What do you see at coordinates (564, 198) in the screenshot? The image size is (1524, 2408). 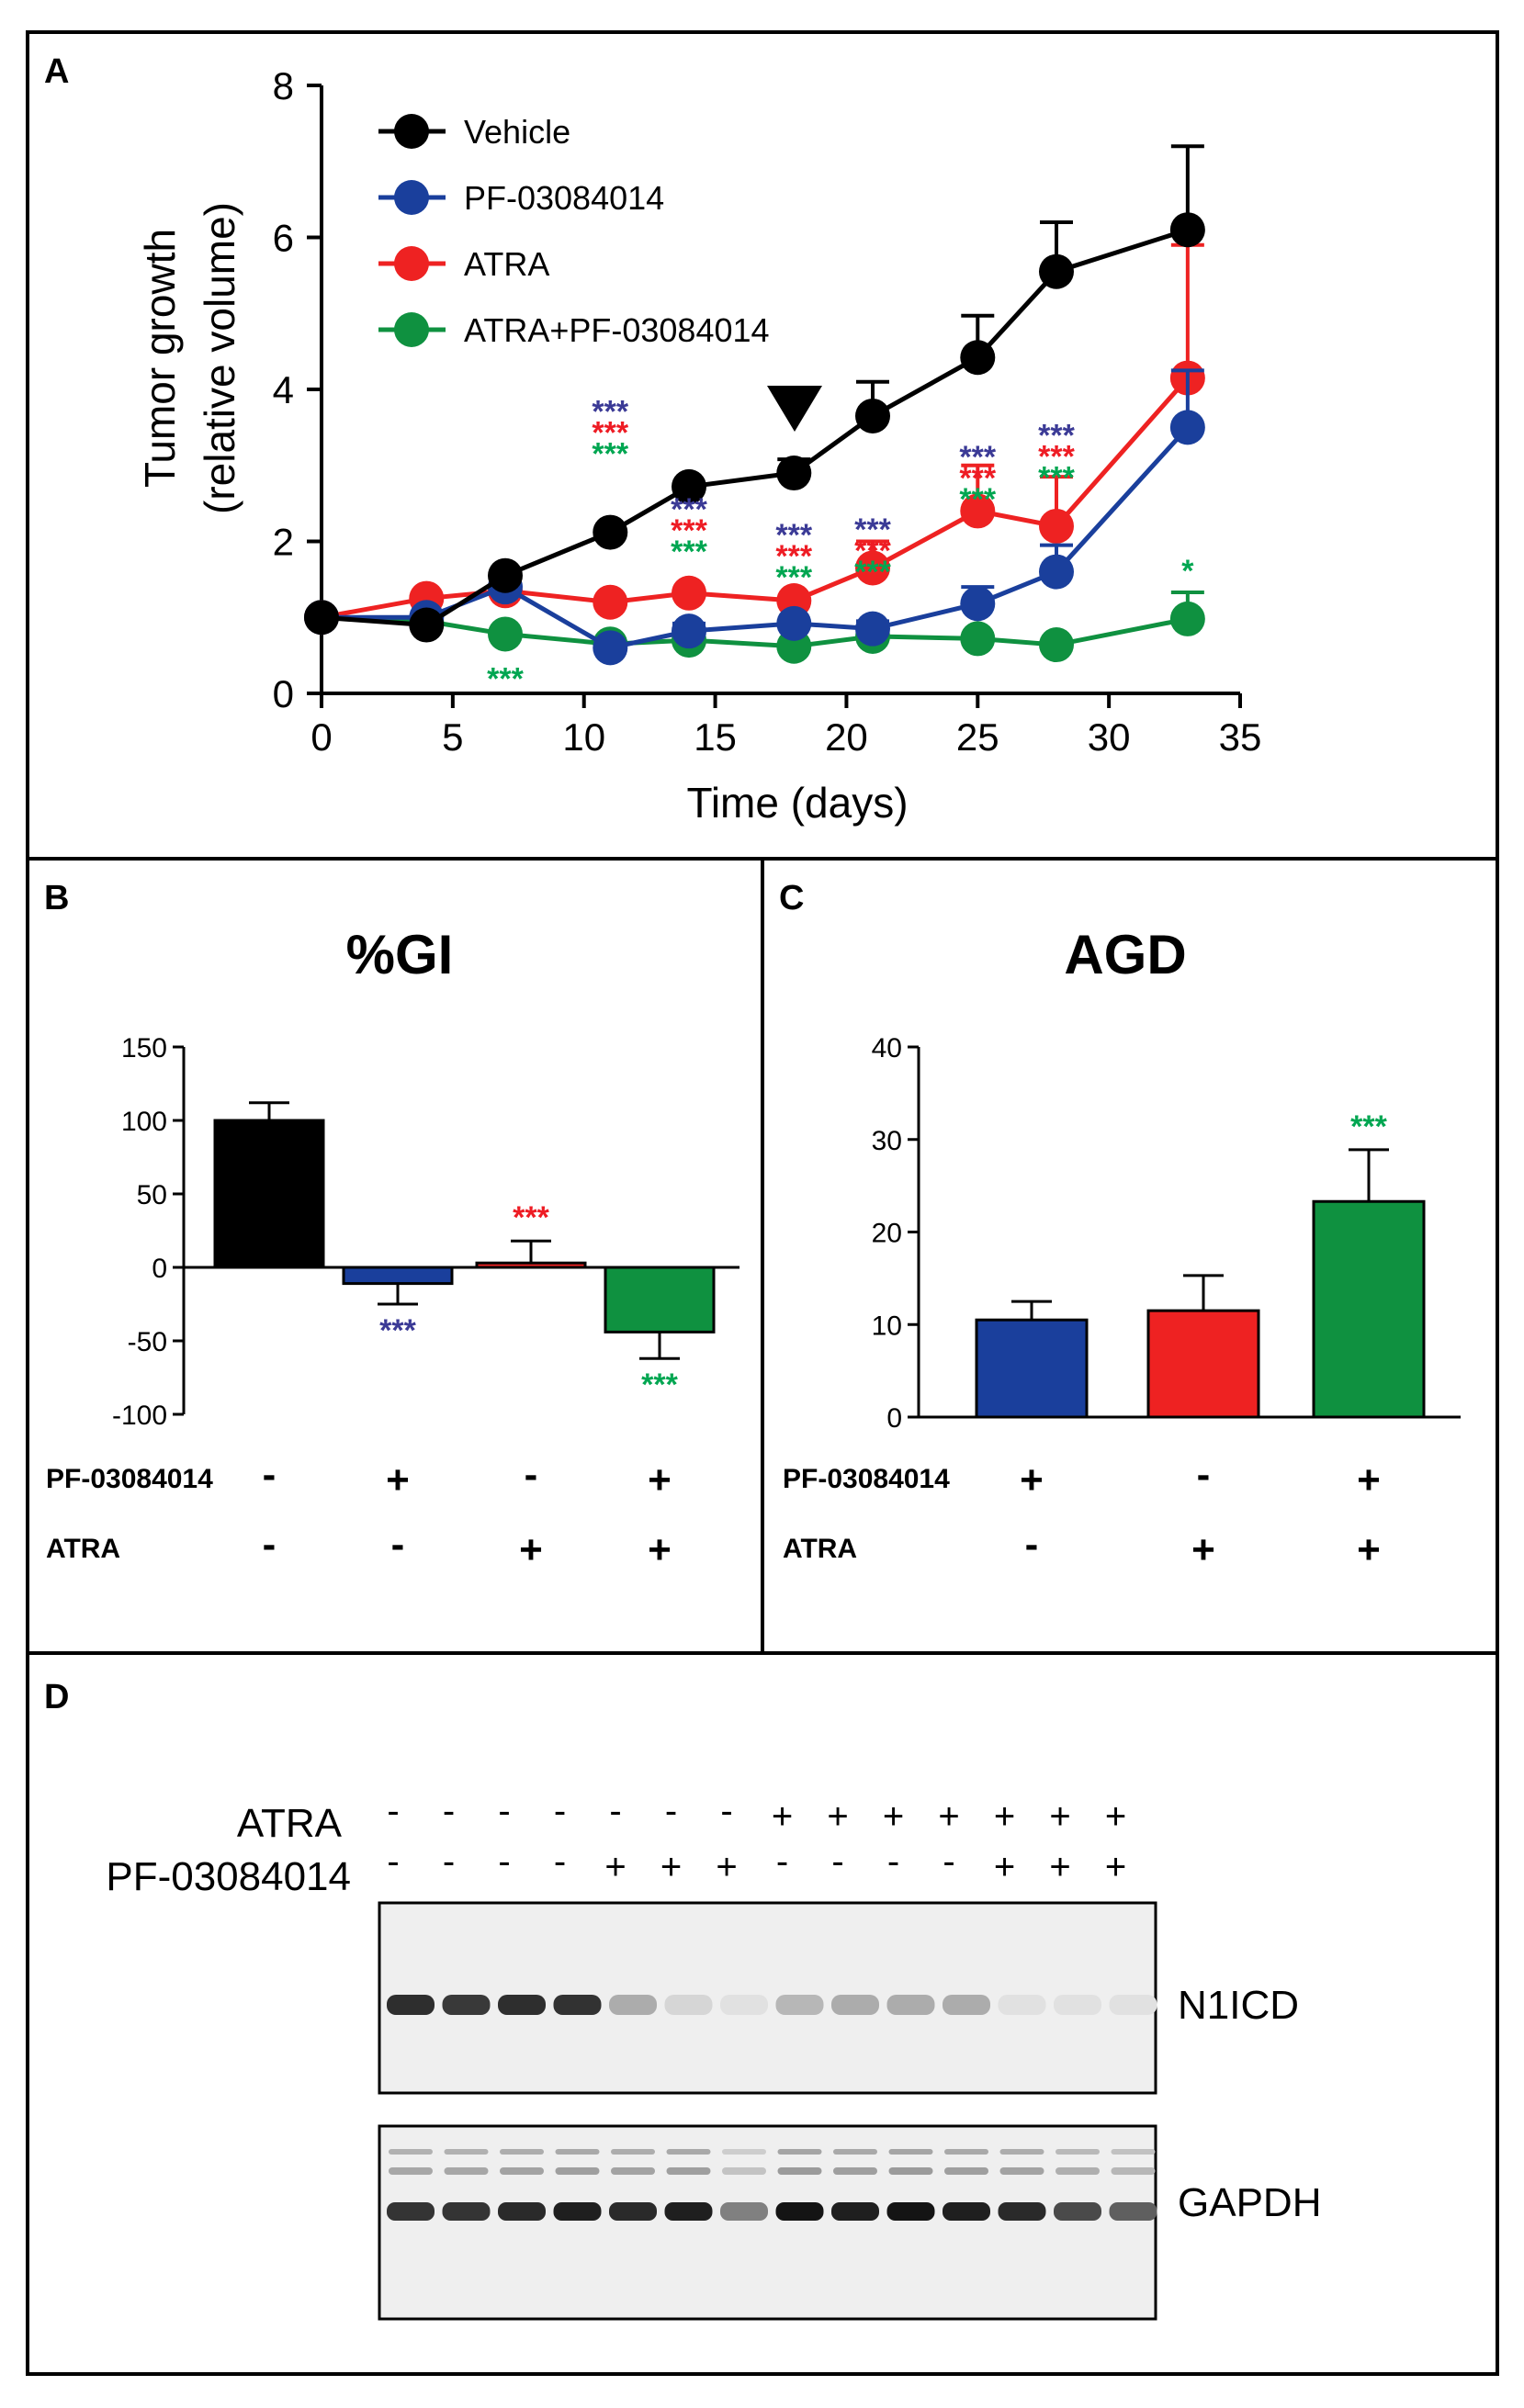 I see `legend-label: PF-03084014` at bounding box center [564, 198].